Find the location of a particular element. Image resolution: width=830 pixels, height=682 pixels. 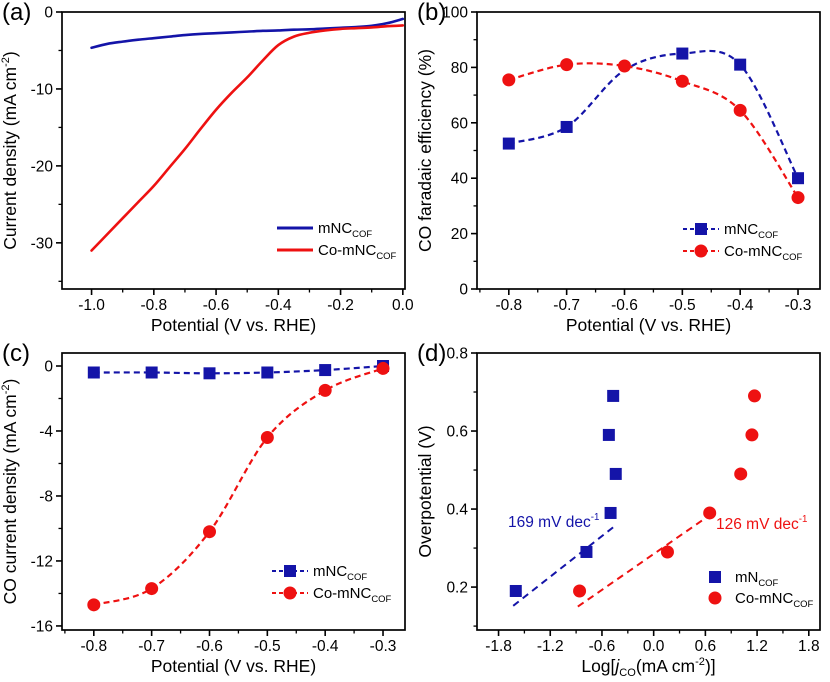

y-tick-label: 20 is located at coordinates (460, 234).